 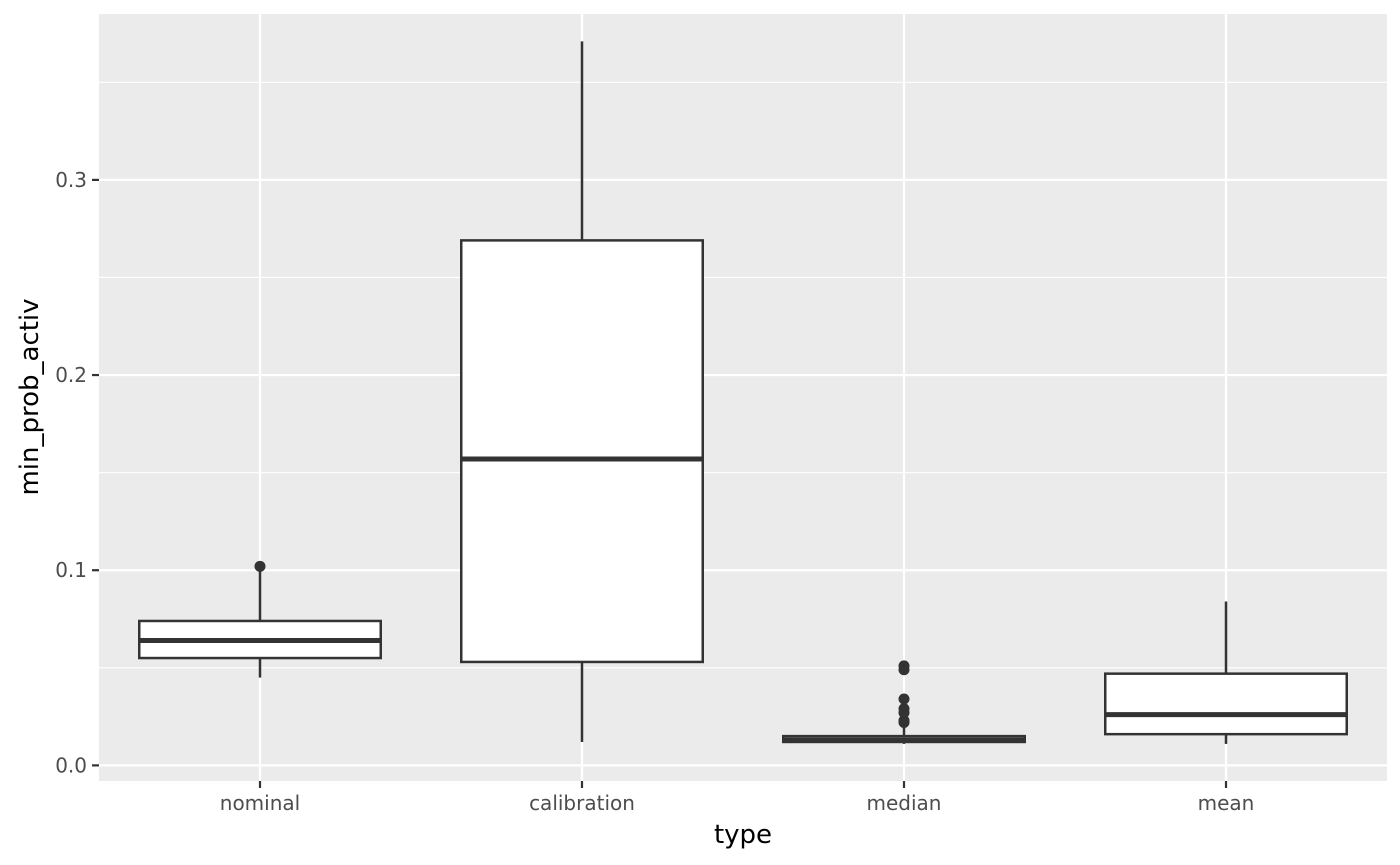 I want to click on y-tick-label: 0.2, so click(x=71, y=375).